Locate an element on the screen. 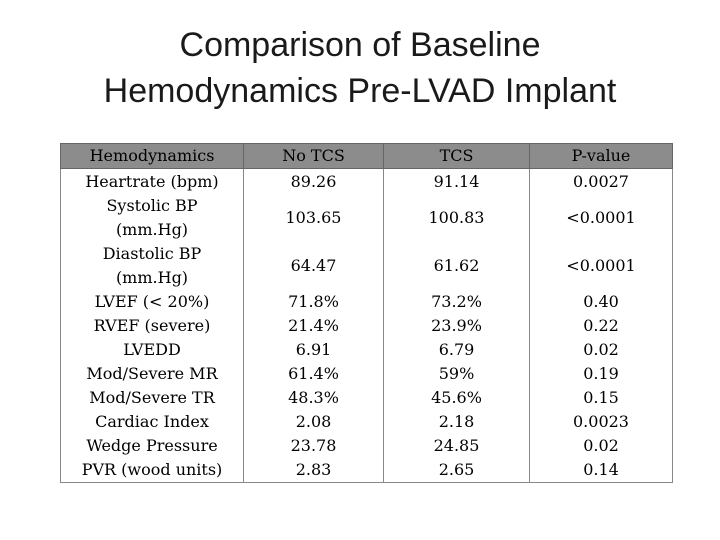  header-hemodynamics: Hemodynamics is located at coordinates (152, 156).